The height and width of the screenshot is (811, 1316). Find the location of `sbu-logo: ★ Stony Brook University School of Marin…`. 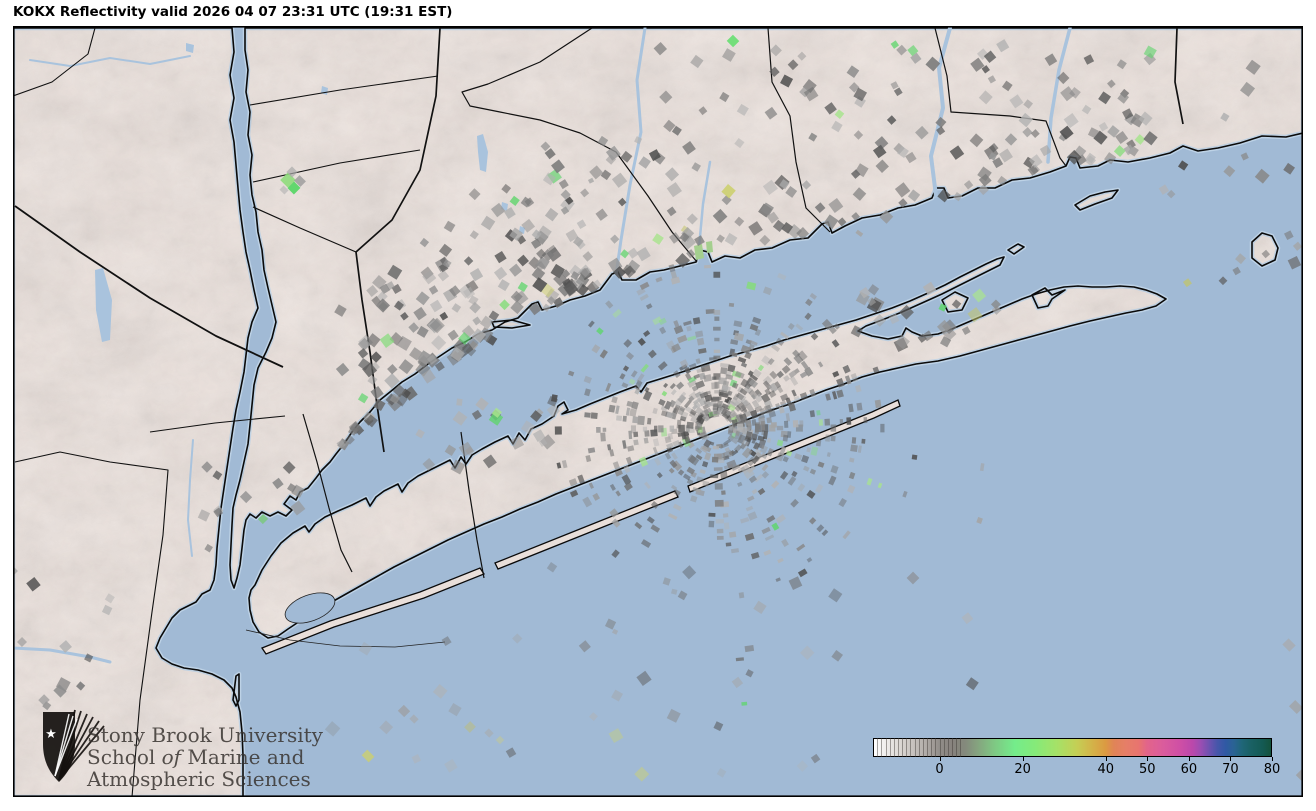

sbu-logo: ★ Stony Brook University School of Marin… is located at coordinates (182, 754).